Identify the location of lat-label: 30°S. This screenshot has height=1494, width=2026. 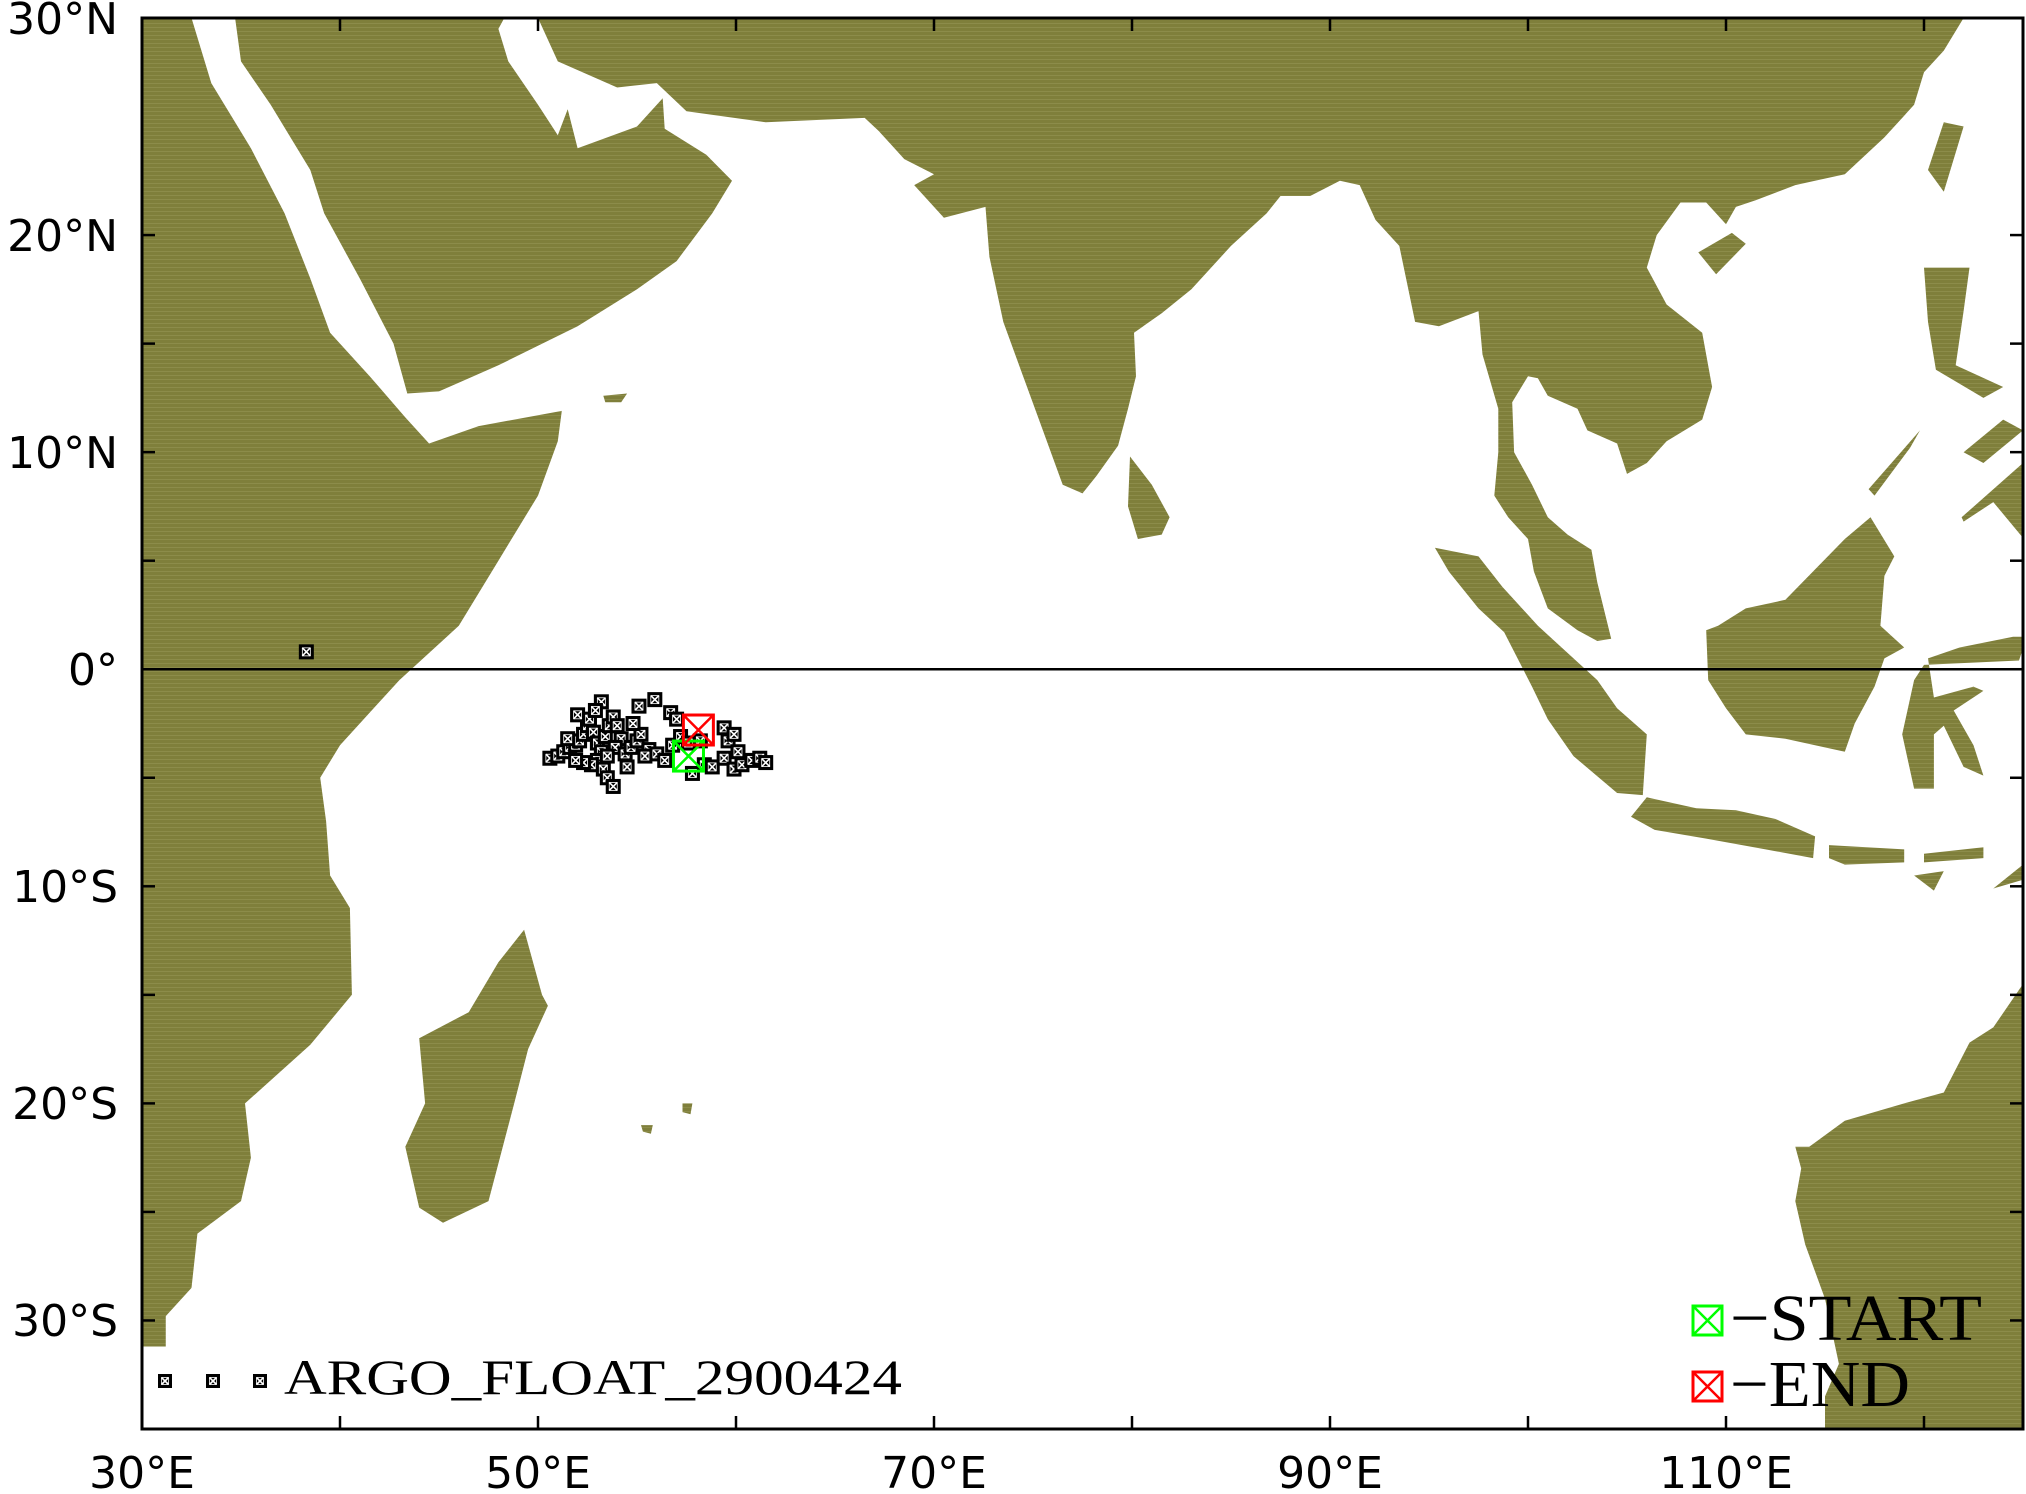
(65, 1321).